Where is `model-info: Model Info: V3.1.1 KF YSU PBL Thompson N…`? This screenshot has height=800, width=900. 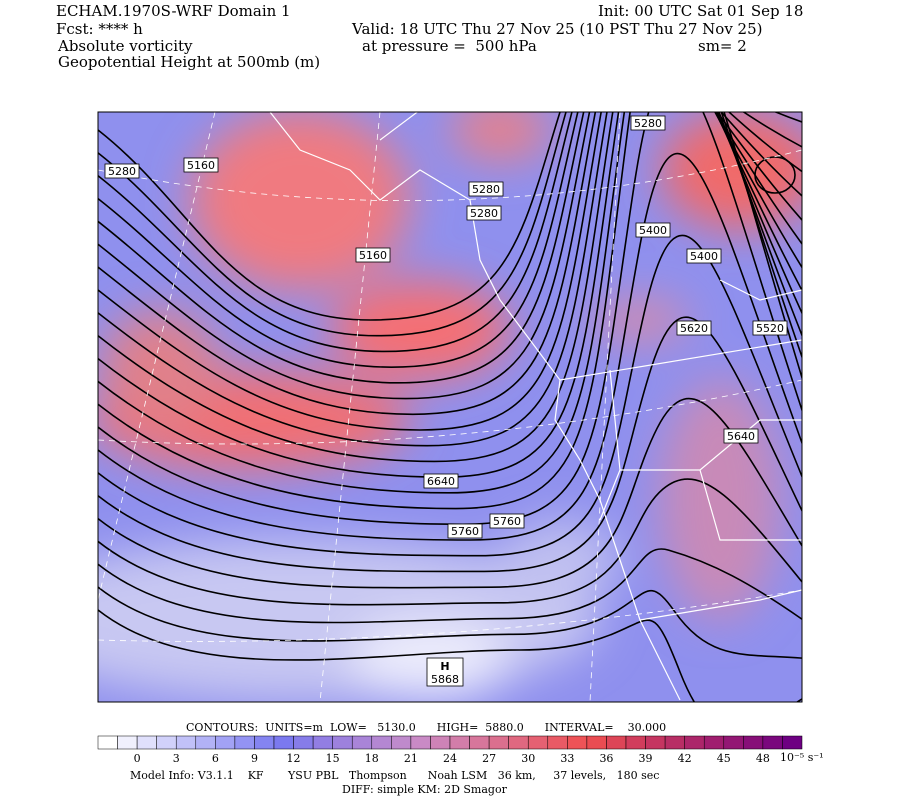 model-info: Model Info: V3.1.1 KF YSU PBL Thompson N… is located at coordinates (394, 775).